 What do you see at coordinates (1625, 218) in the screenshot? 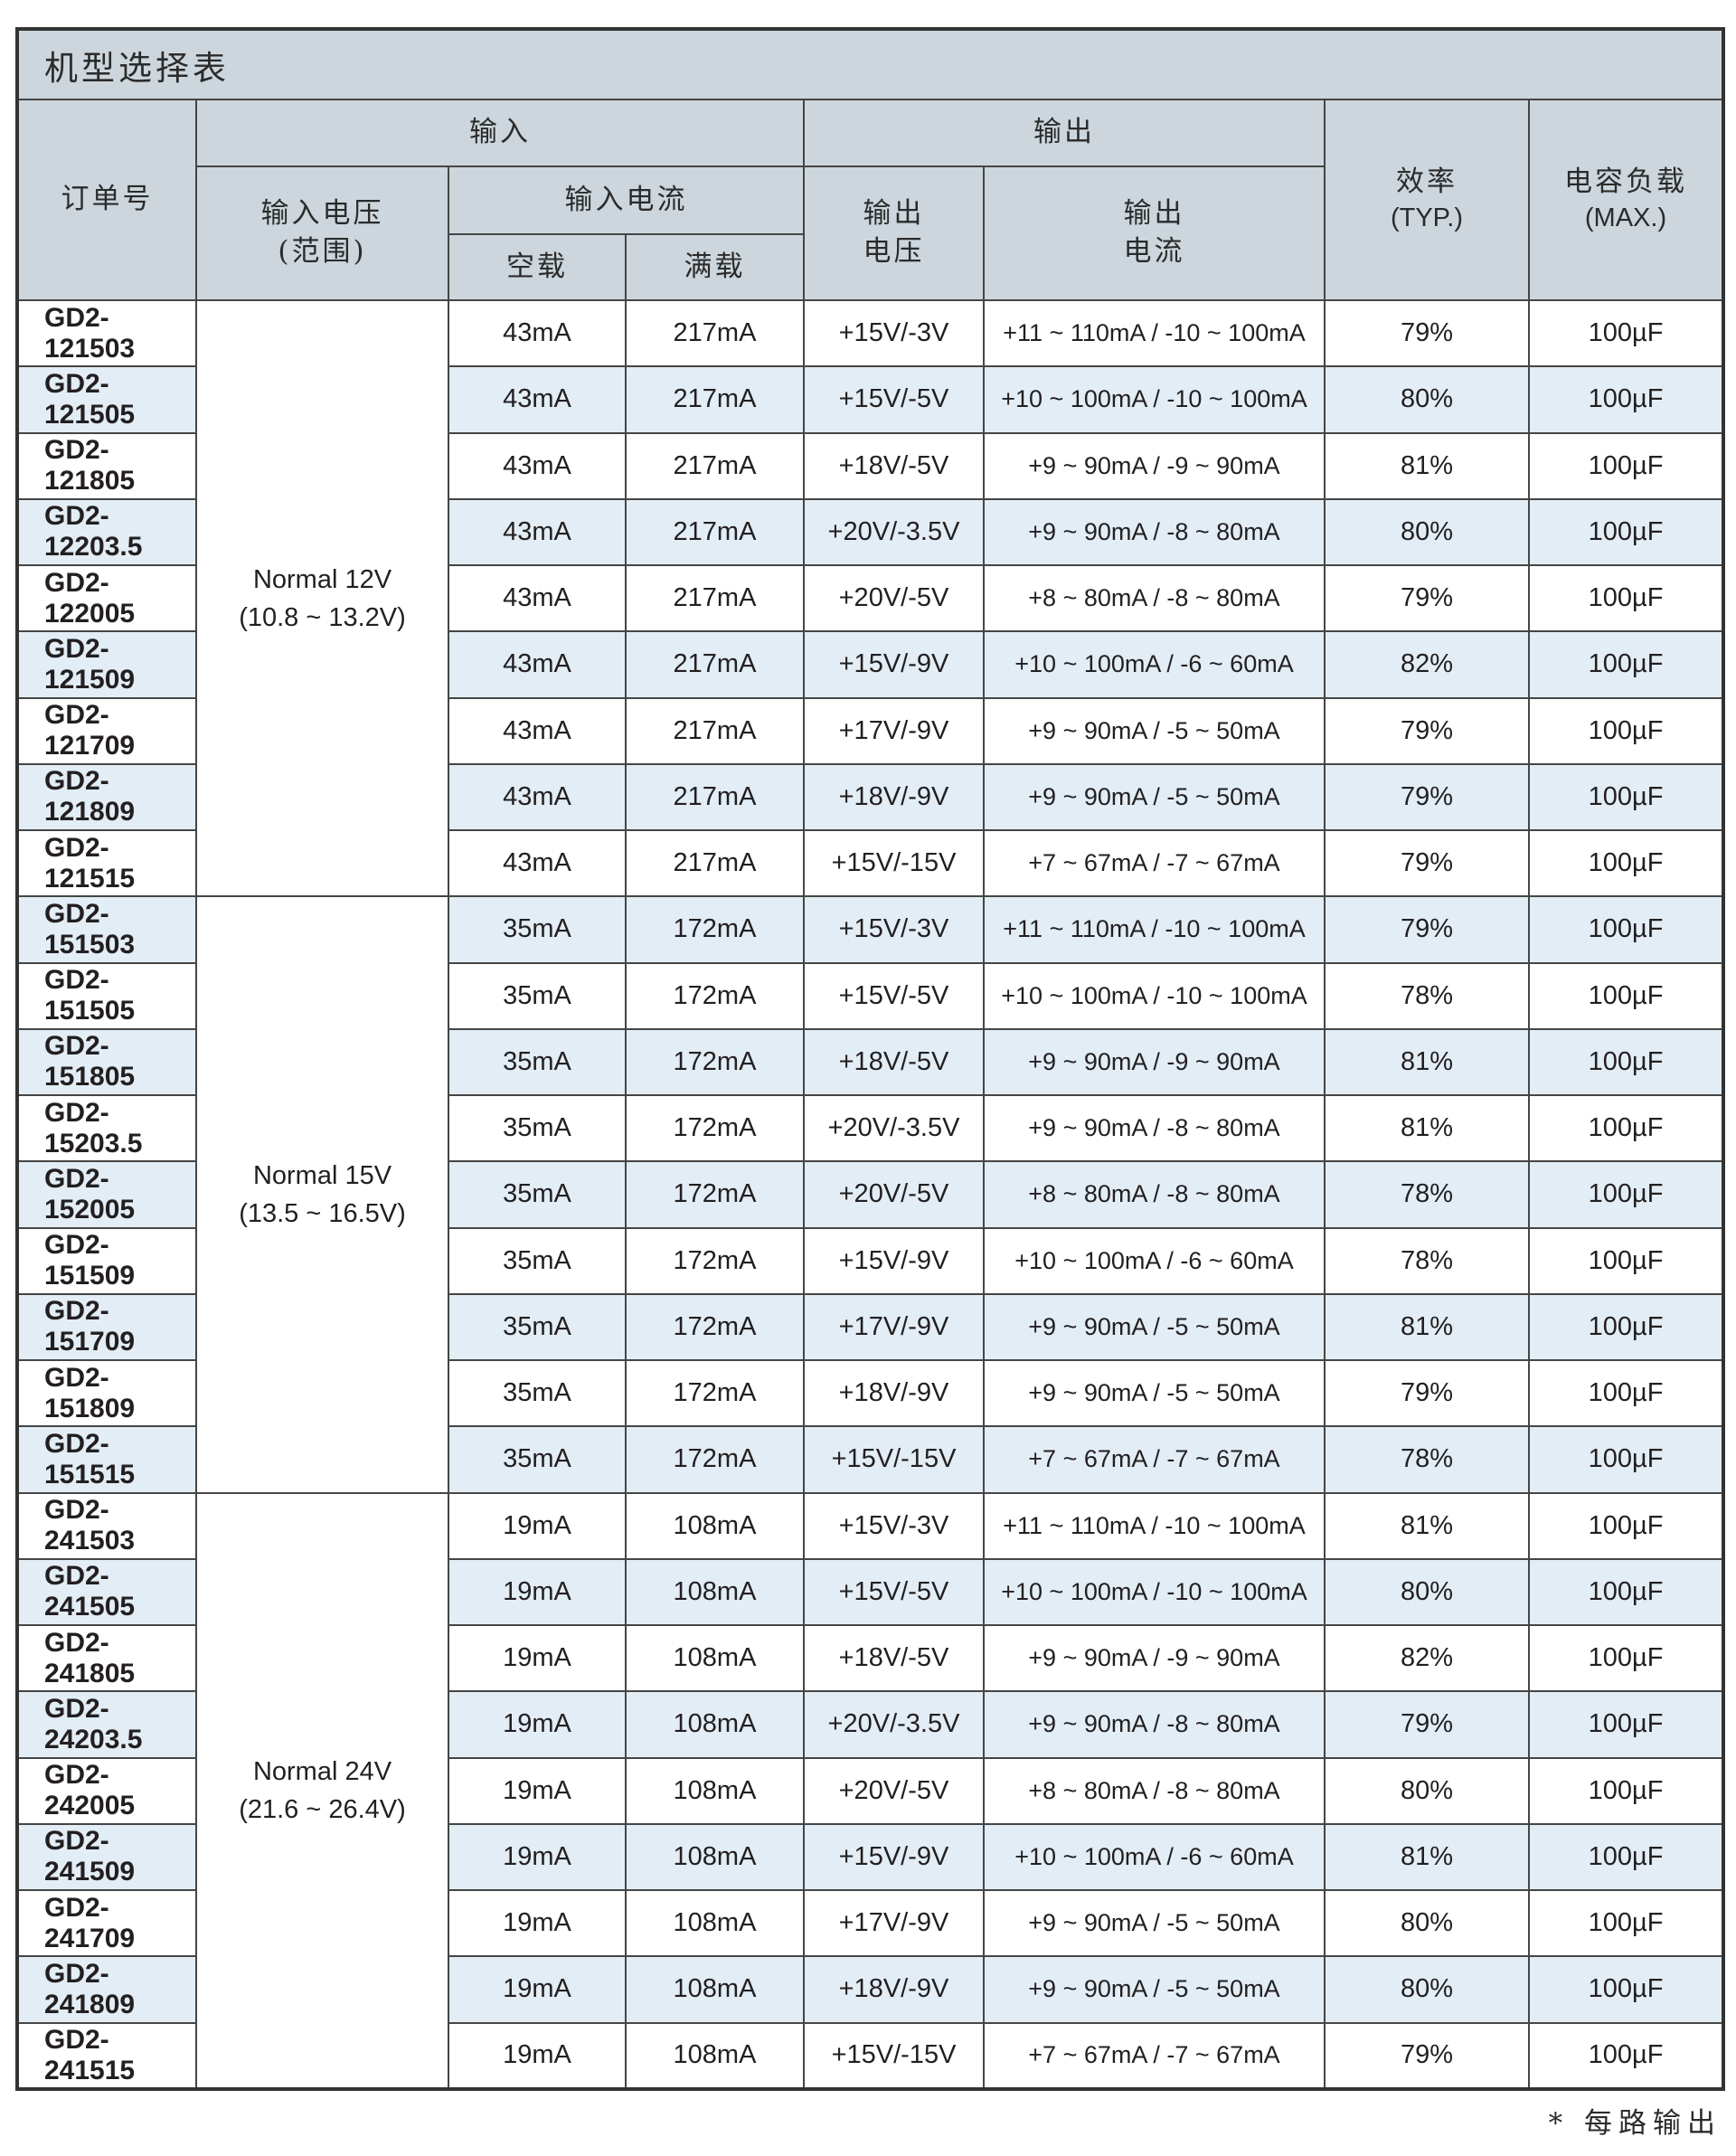
I see `cap-load-max-label: (MAX.)` at bounding box center [1625, 218].